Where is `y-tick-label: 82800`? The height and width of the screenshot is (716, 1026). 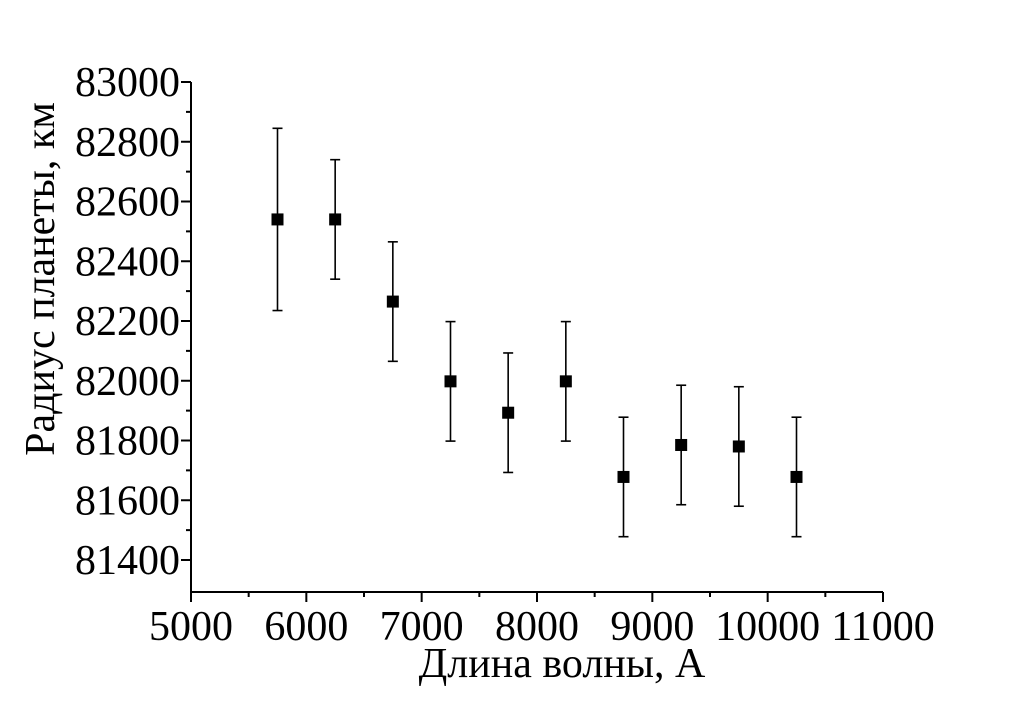 y-tick-label: 82800 is located at coordinates (127, 143).